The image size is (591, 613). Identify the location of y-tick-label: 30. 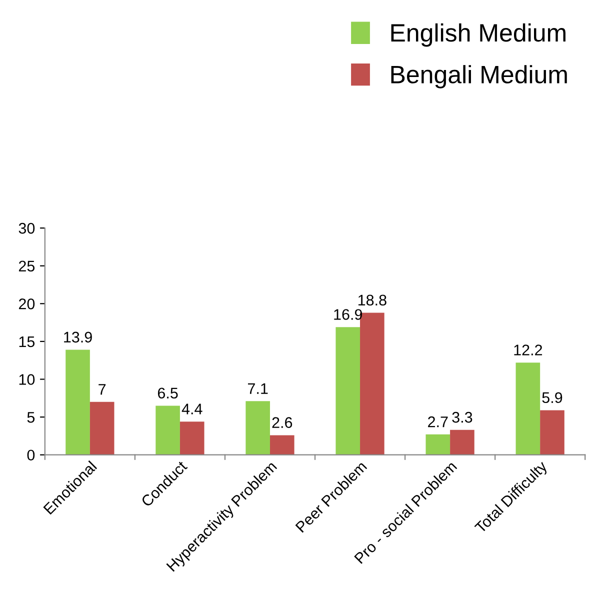
(26, 228).